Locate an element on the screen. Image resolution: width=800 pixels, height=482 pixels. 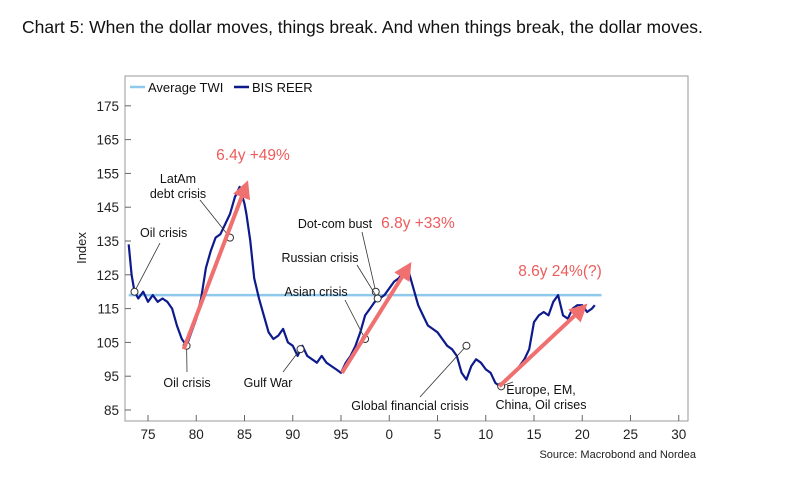
y-tick-label: 165 is located at coordinates (107, 140).